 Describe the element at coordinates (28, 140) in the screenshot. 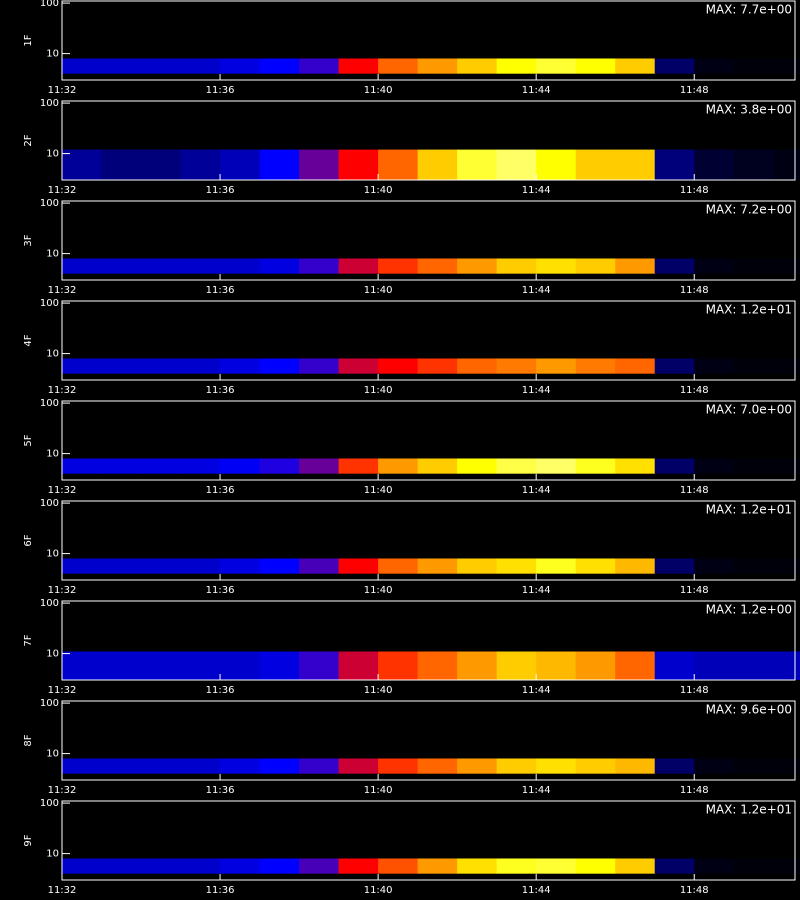

I see `y-axis-label: 2F` at that location.